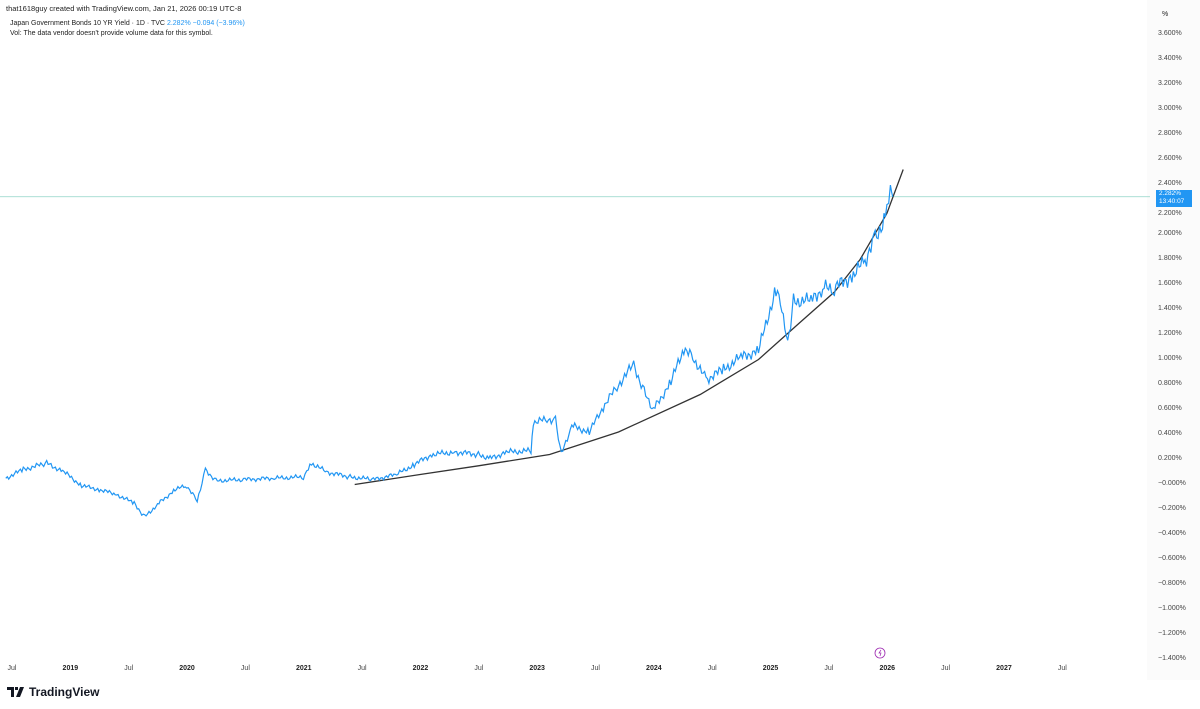  I want to click on y-tick-label: 0.800%, so click(1170, 383).